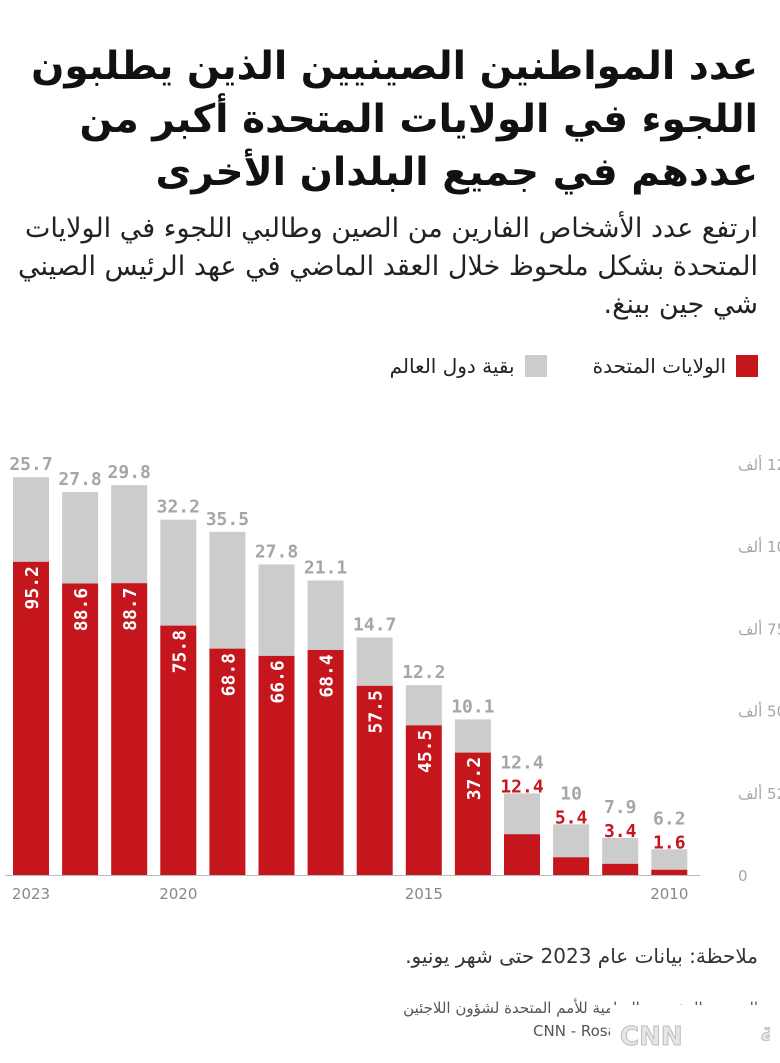  What do you see at coordinates (178, 750) in the screenshot?
I see `bar-us-2020` at bounding box center [178, 750].